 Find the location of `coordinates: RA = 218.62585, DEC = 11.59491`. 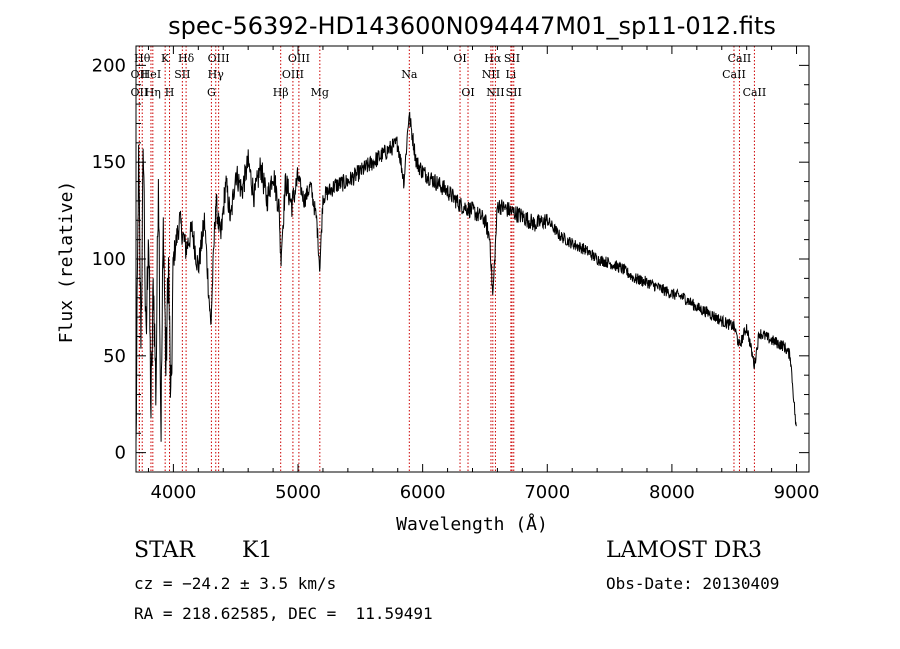

coordinates: RA = 218.62585, DEC = 11.59491 is located at coordinates (283, 613).